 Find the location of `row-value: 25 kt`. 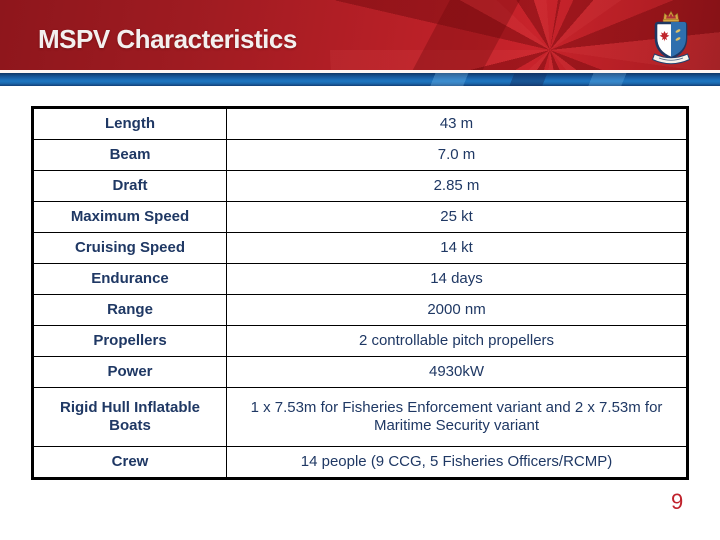

row-value: 25 kt is located at coordinates (457, 217).